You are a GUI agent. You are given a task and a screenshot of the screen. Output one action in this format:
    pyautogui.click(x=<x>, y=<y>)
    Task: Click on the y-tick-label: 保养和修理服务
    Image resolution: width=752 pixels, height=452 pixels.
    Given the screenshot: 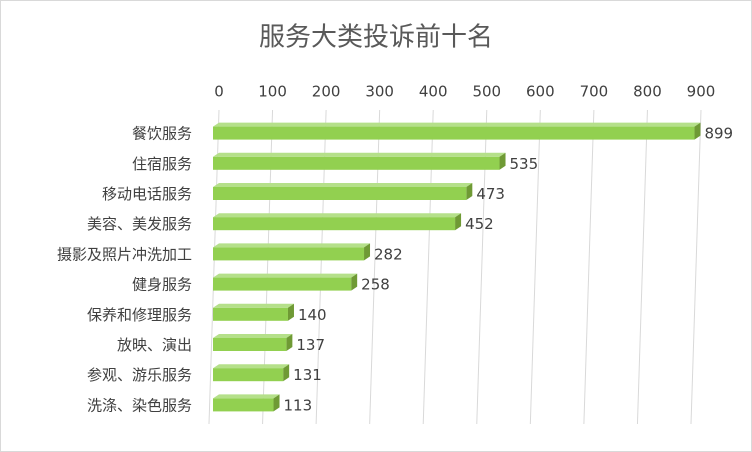 What is the action you would take?
    pyautogui.click(x=139, y=315)
    